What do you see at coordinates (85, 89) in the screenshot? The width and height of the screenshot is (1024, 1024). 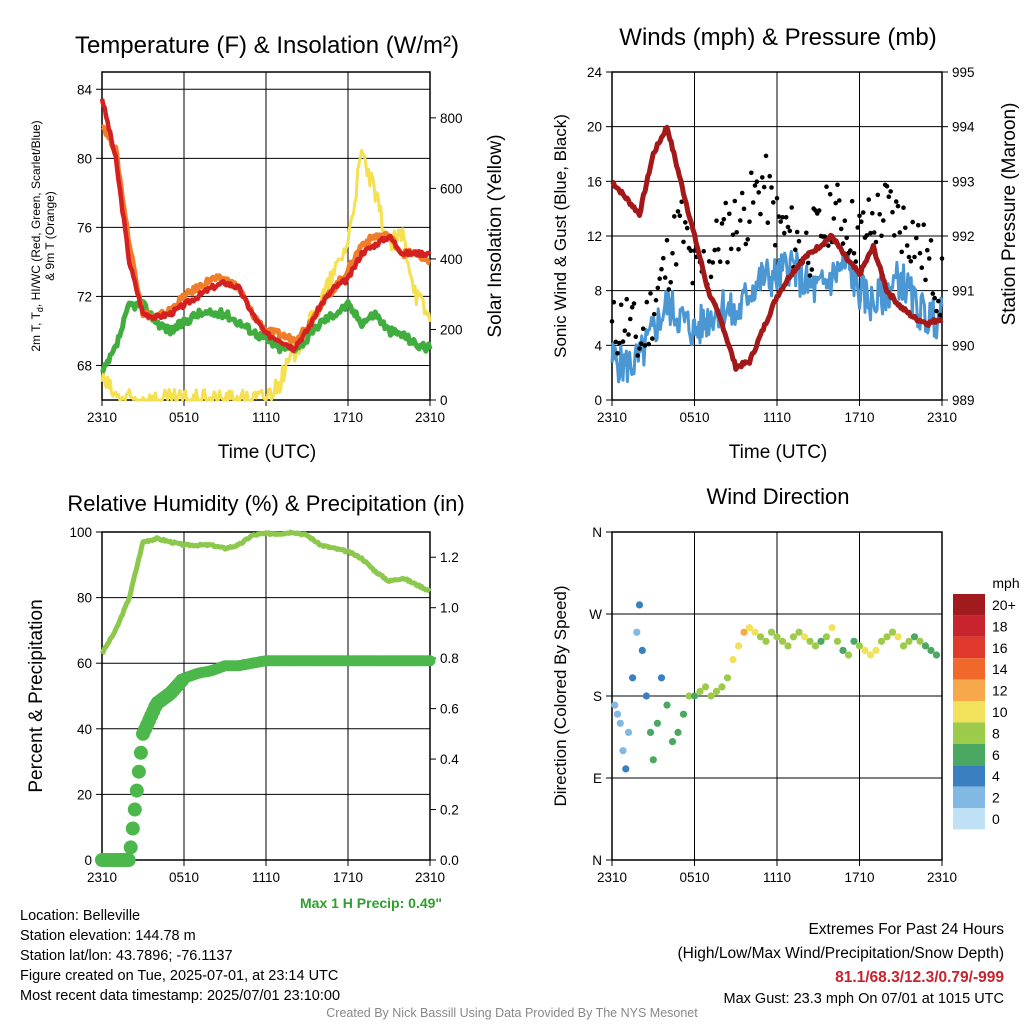 I see `temp-ytick-left-label: 84` at bounding box center [85, 89].